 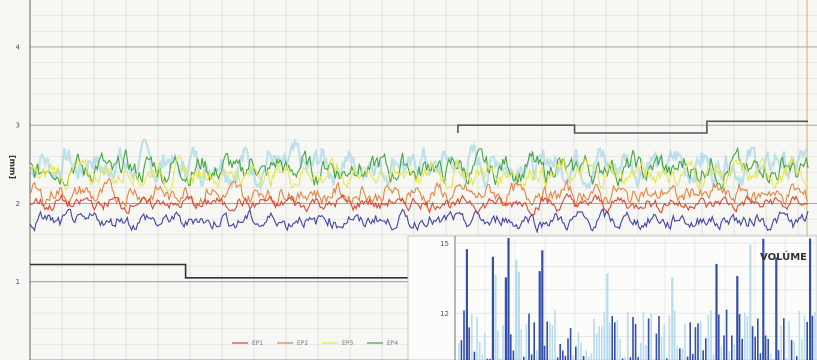 What do you see at coordinates (18, 282) in the screenshot?
I see `y-tick-label: 1` at bounding box center [18, 282].